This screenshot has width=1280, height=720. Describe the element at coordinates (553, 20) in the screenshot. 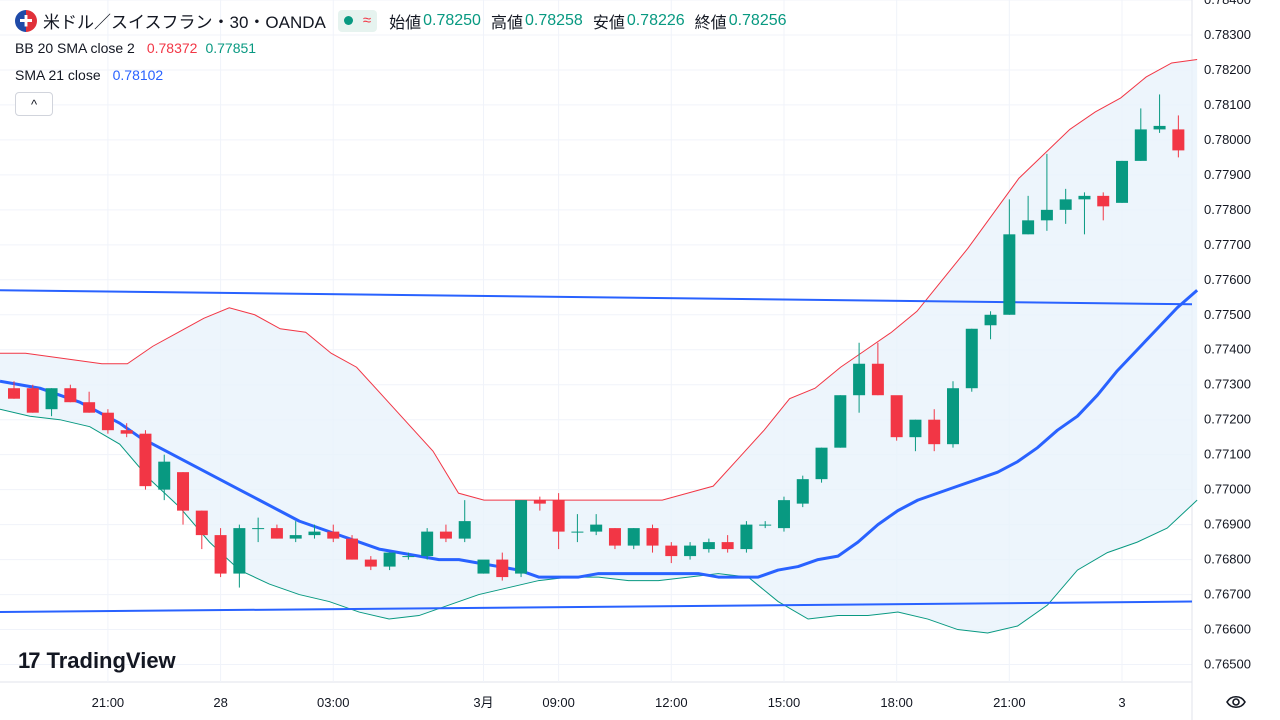

I see `high-value: 0.78258` at that location.